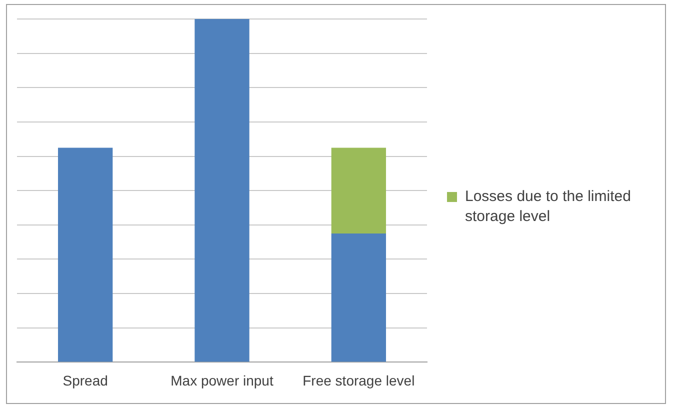 The width and height of the screenshot is (674, 409). I want to click on x-tick-label: Free storage level, so click(358, 380).